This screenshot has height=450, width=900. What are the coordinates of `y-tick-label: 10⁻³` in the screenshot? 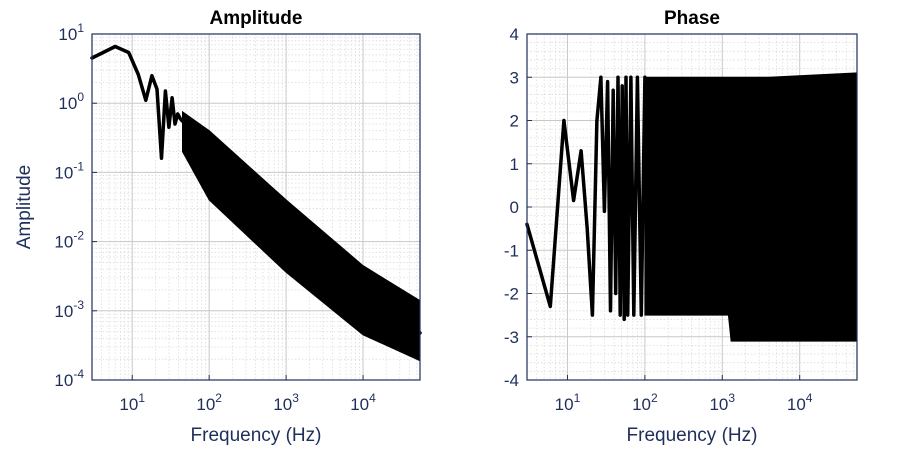 It's located at (69, 309).